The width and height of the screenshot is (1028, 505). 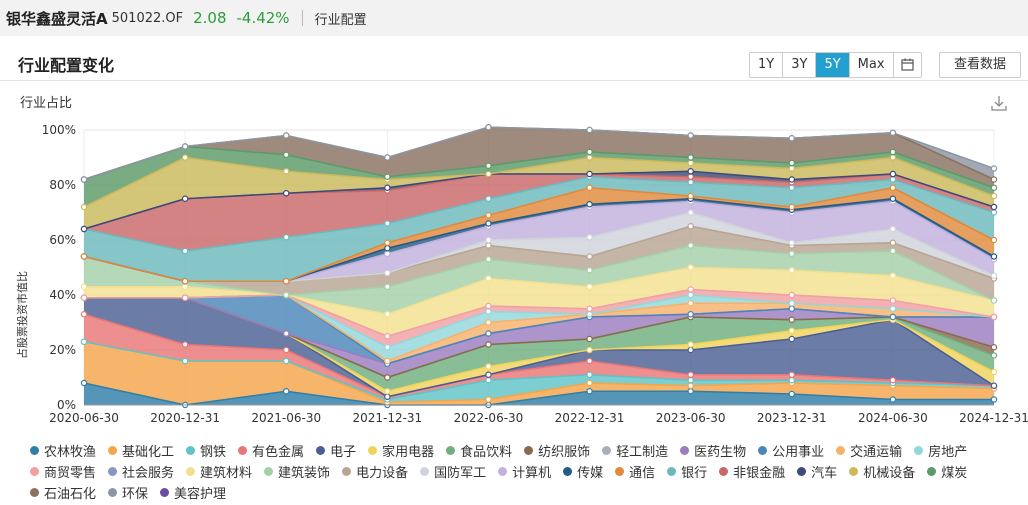 I want to click on legend-label: 建筑装饰, so click(x=304, y=473).